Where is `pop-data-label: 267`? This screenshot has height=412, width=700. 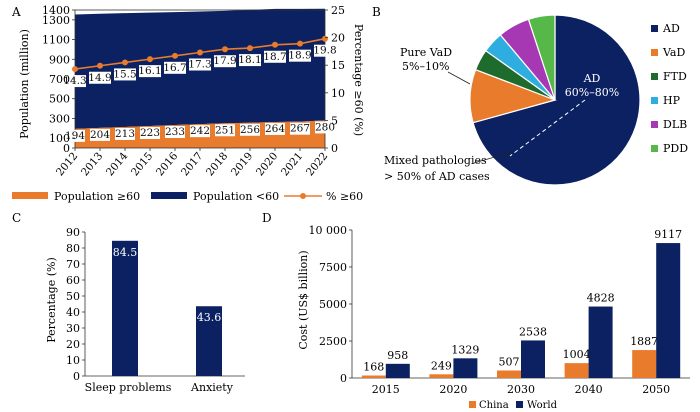
pop-data-label: 267 is located at coordinates (300, 129).